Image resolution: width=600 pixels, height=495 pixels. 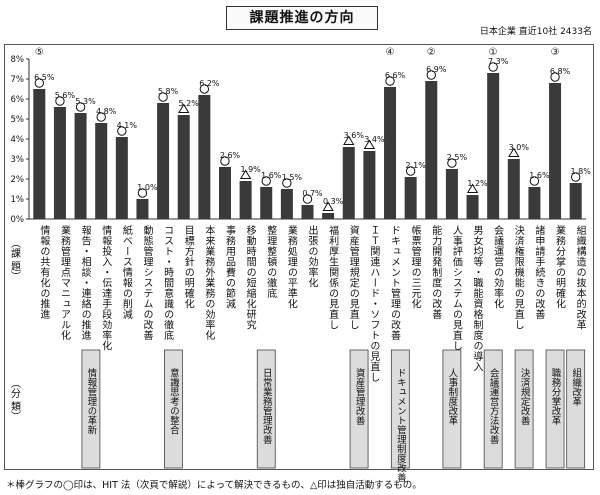 I want to click on bar-value-label: 6.5%, so click(x=44, y=77).